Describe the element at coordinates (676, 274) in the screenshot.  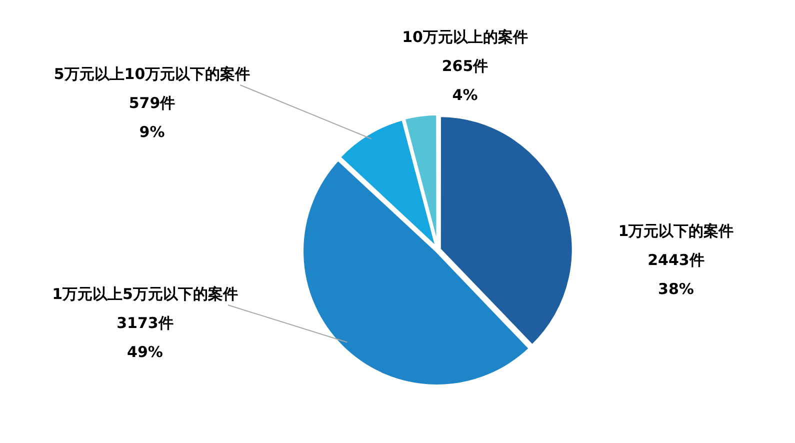
I see `data-label: 2443件 38%` at that location.